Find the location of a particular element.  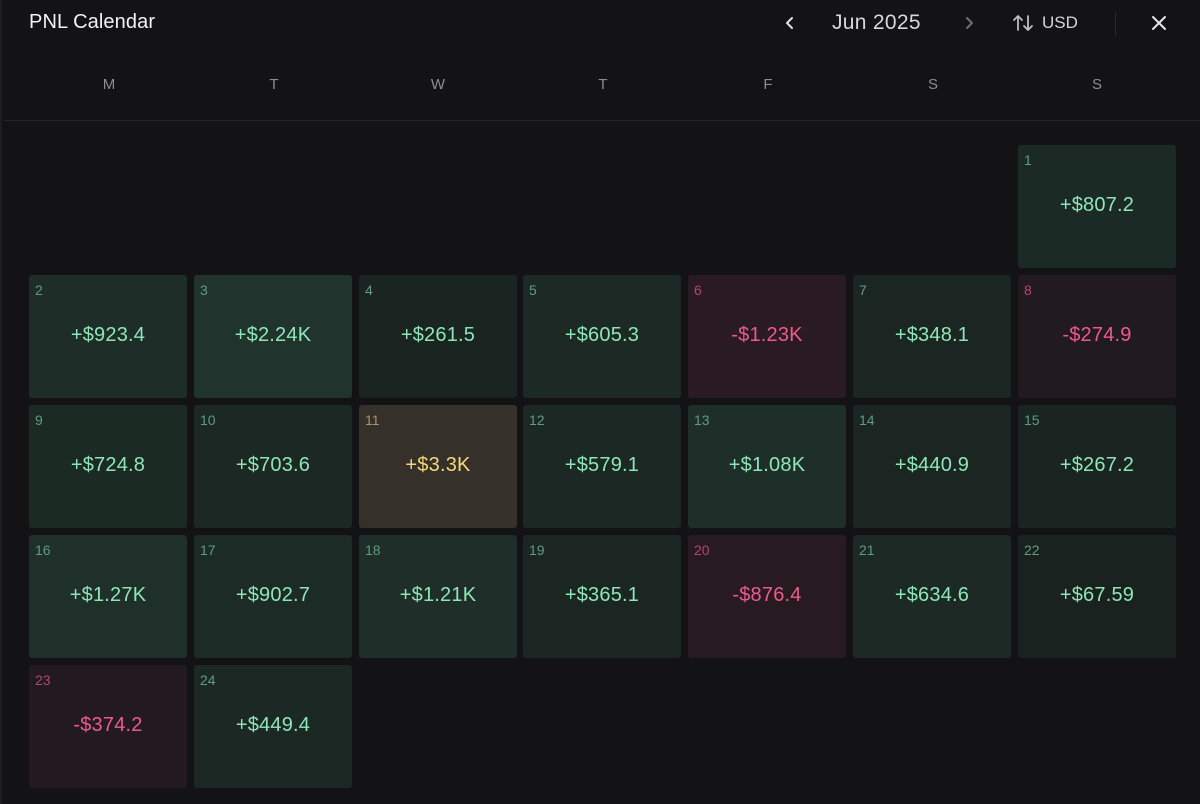

day-number: 15 is located at coordinates (1032, 420).